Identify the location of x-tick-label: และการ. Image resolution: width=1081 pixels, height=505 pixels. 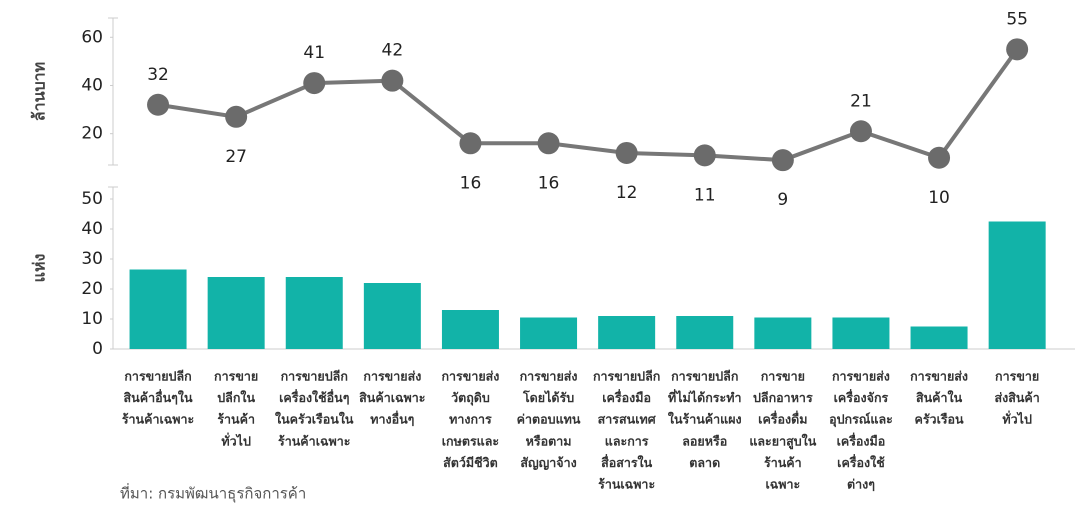
(627, 440).